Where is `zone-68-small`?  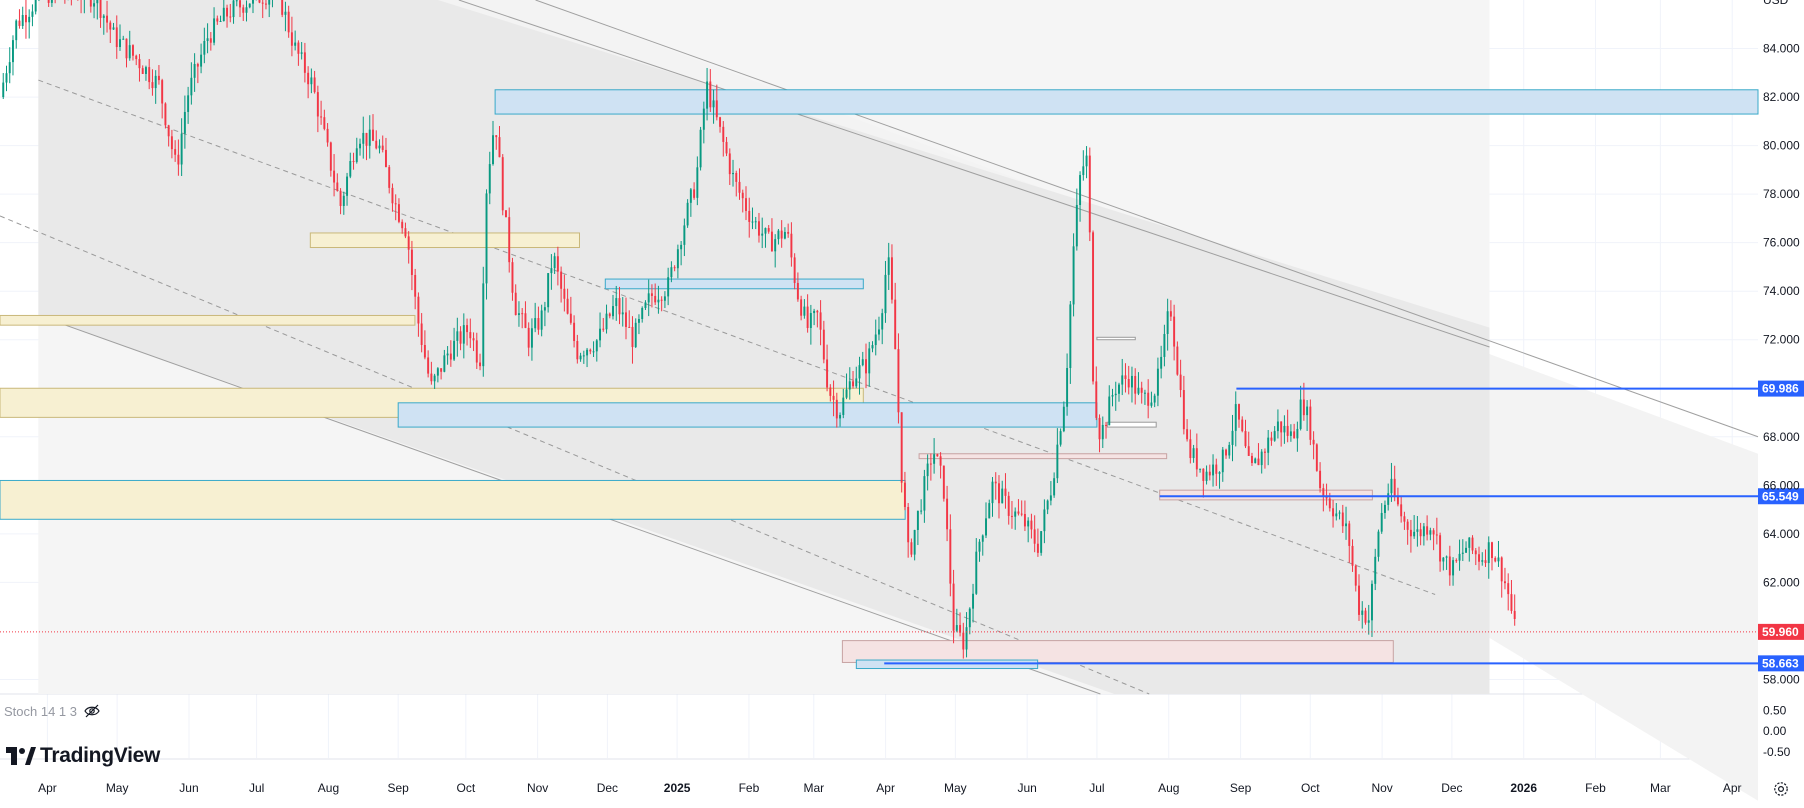 zone-68-small is located at coordinates (1131, 424).